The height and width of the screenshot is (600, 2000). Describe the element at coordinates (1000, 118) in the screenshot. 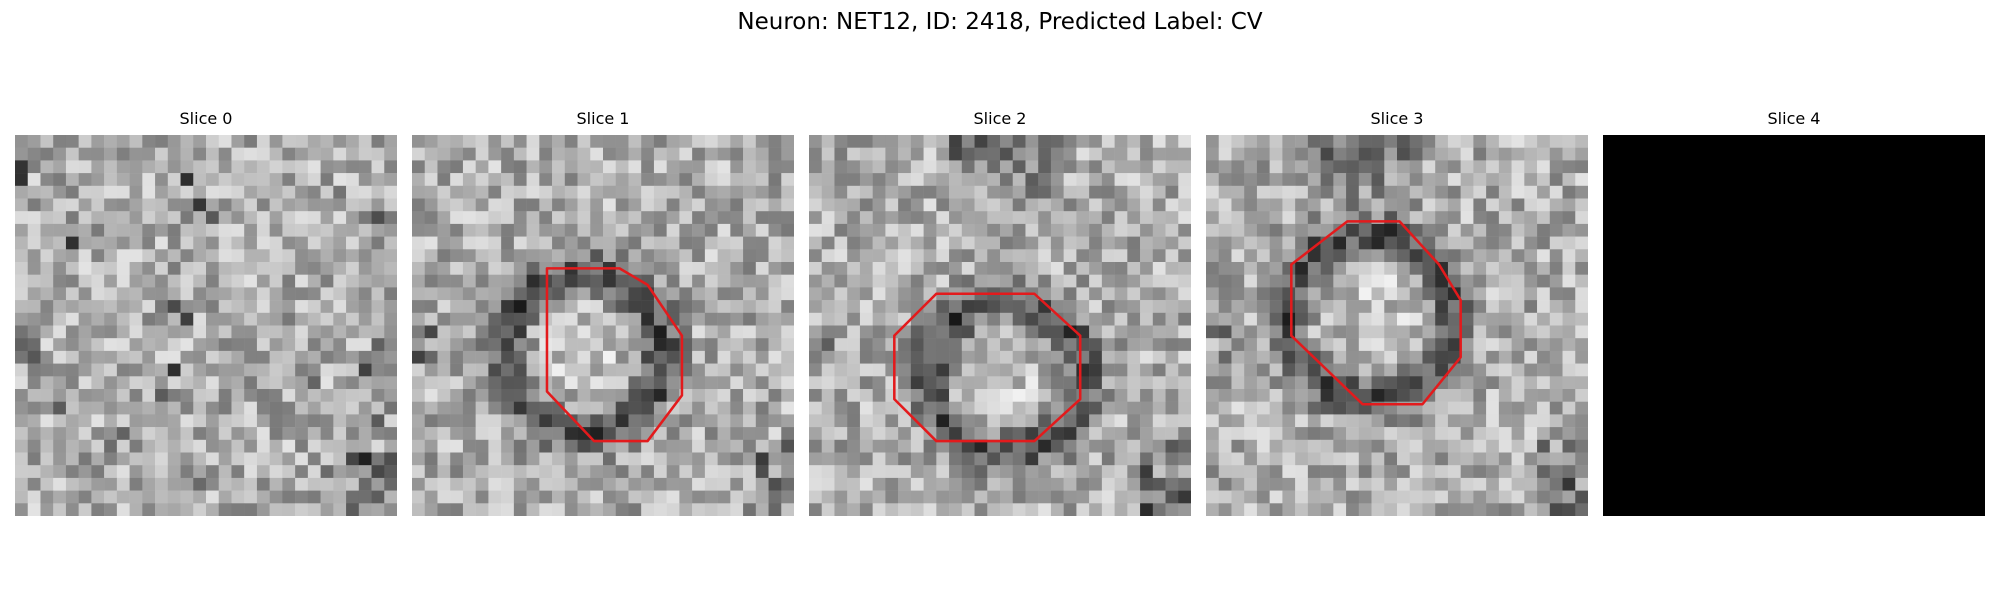

I see `slice-title-2: Slice 2` at that location.